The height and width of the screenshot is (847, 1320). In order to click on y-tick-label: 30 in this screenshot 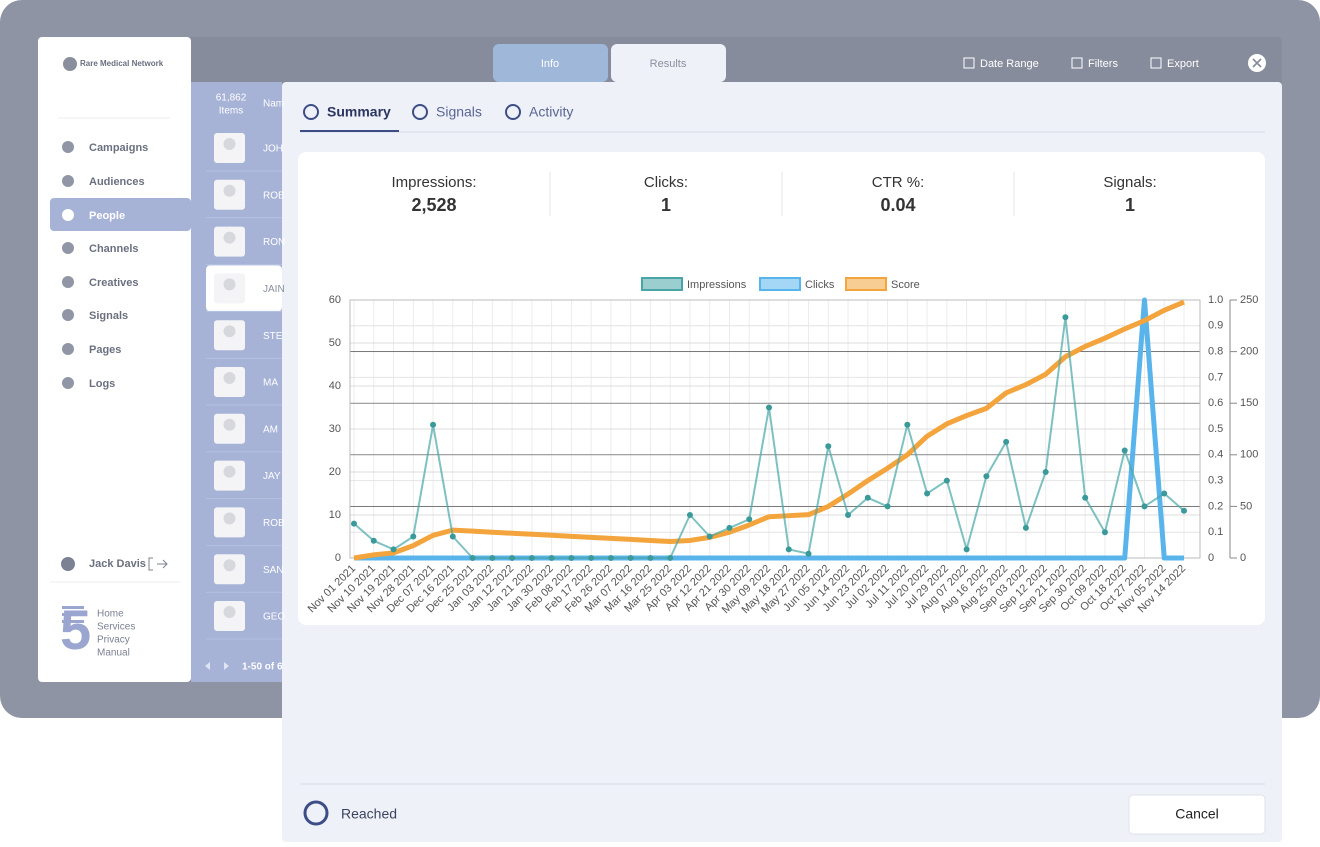, I will do `click(335, 429)`.